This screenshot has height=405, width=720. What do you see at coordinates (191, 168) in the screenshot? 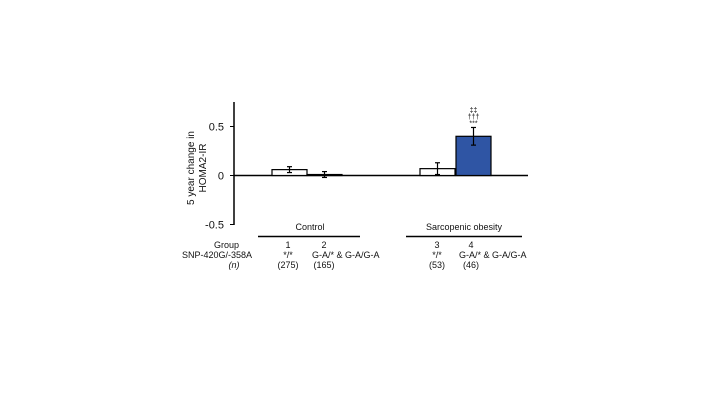
I see `y-axis-title-line1: 5 year change in` at bounding box center [191, 168].